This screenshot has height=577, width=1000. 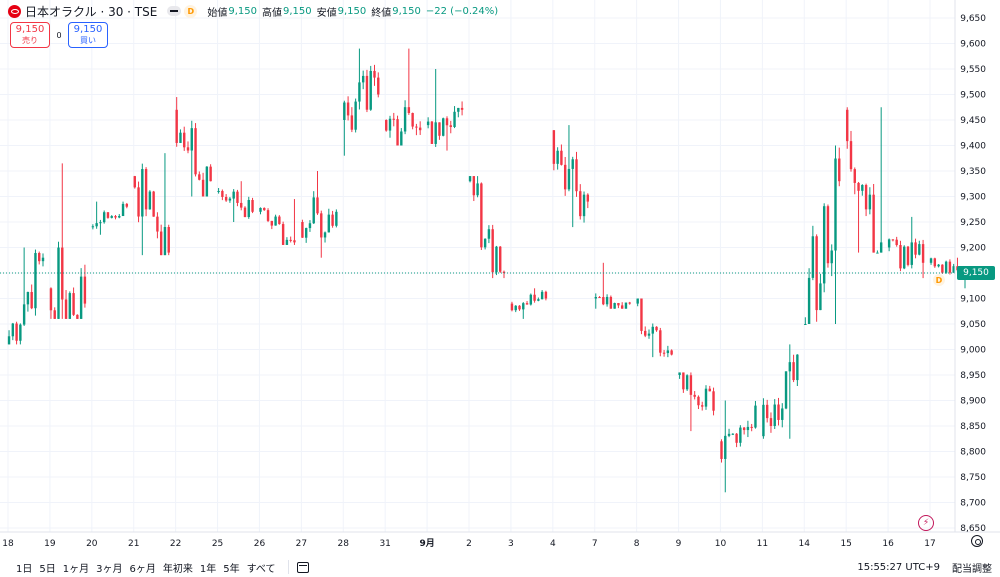 What do you see at coordinates (553, 544) in the screenshot?
I see `time-tick-label: 4` at bounding box center [553, 544].